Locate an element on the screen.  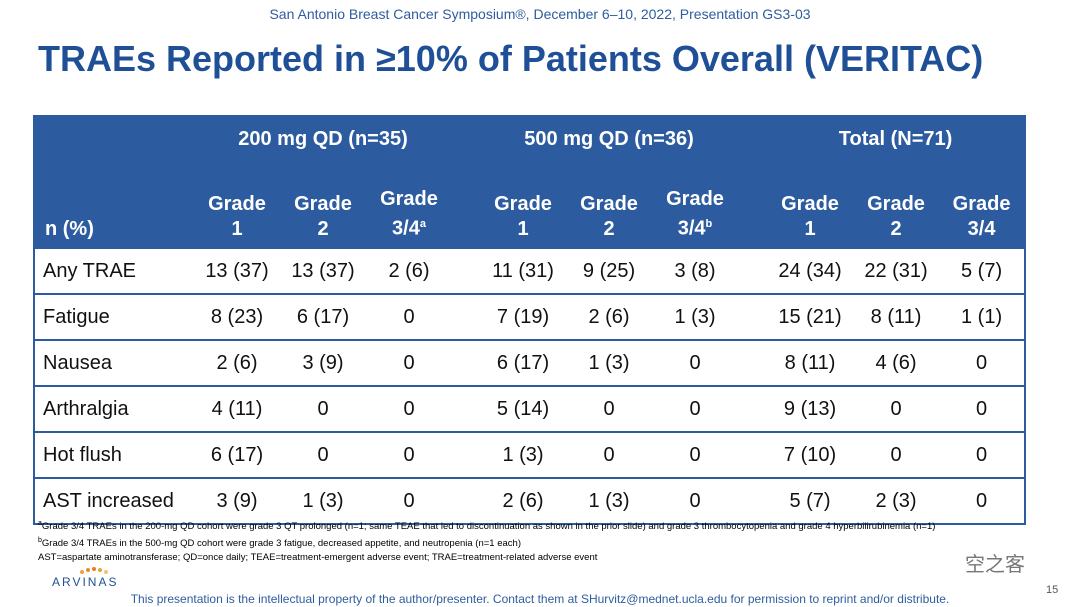
header-cell is located at coordinates (114, 139).